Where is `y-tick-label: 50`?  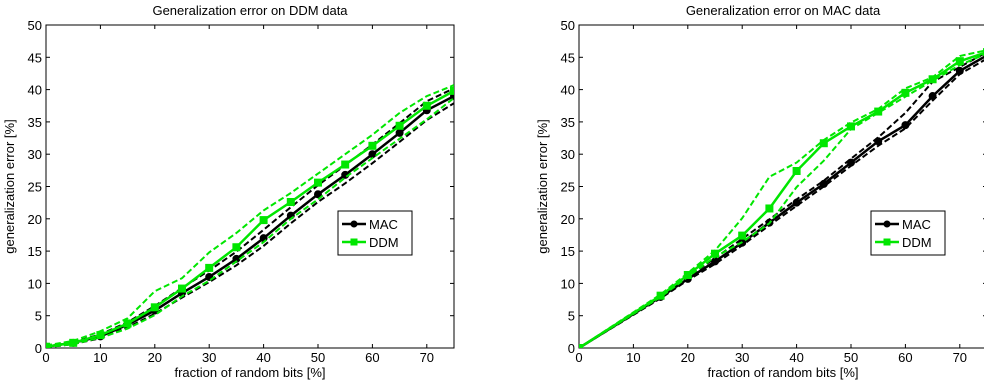 y-tick-label: 50 is located at coordinates (35, 25).